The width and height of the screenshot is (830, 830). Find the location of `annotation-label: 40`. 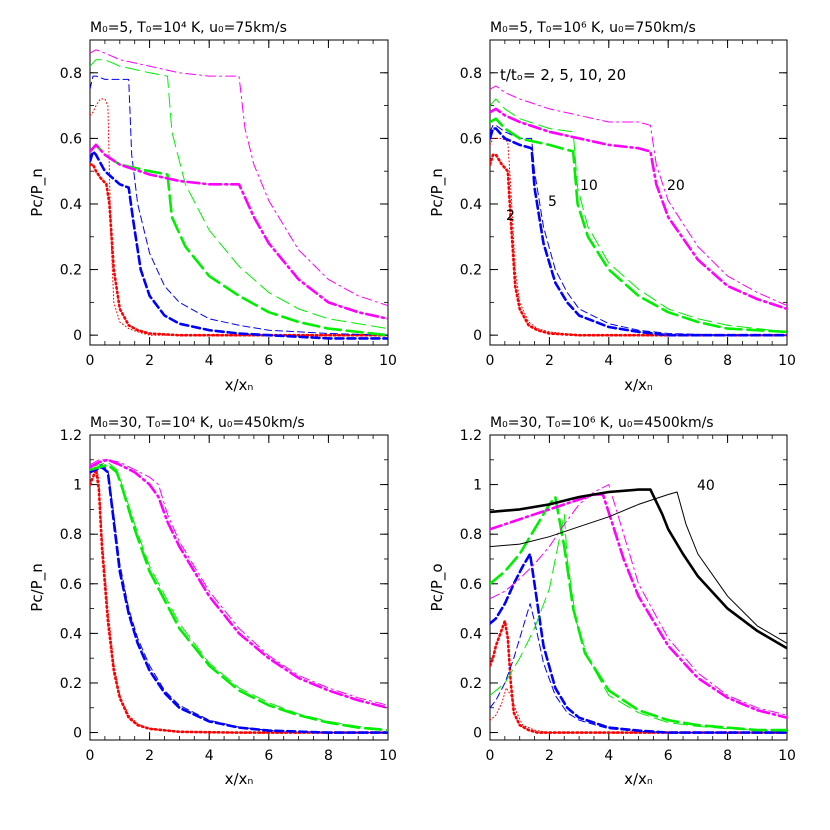

annotation-label: 40 is located at coordinates (706, 486).